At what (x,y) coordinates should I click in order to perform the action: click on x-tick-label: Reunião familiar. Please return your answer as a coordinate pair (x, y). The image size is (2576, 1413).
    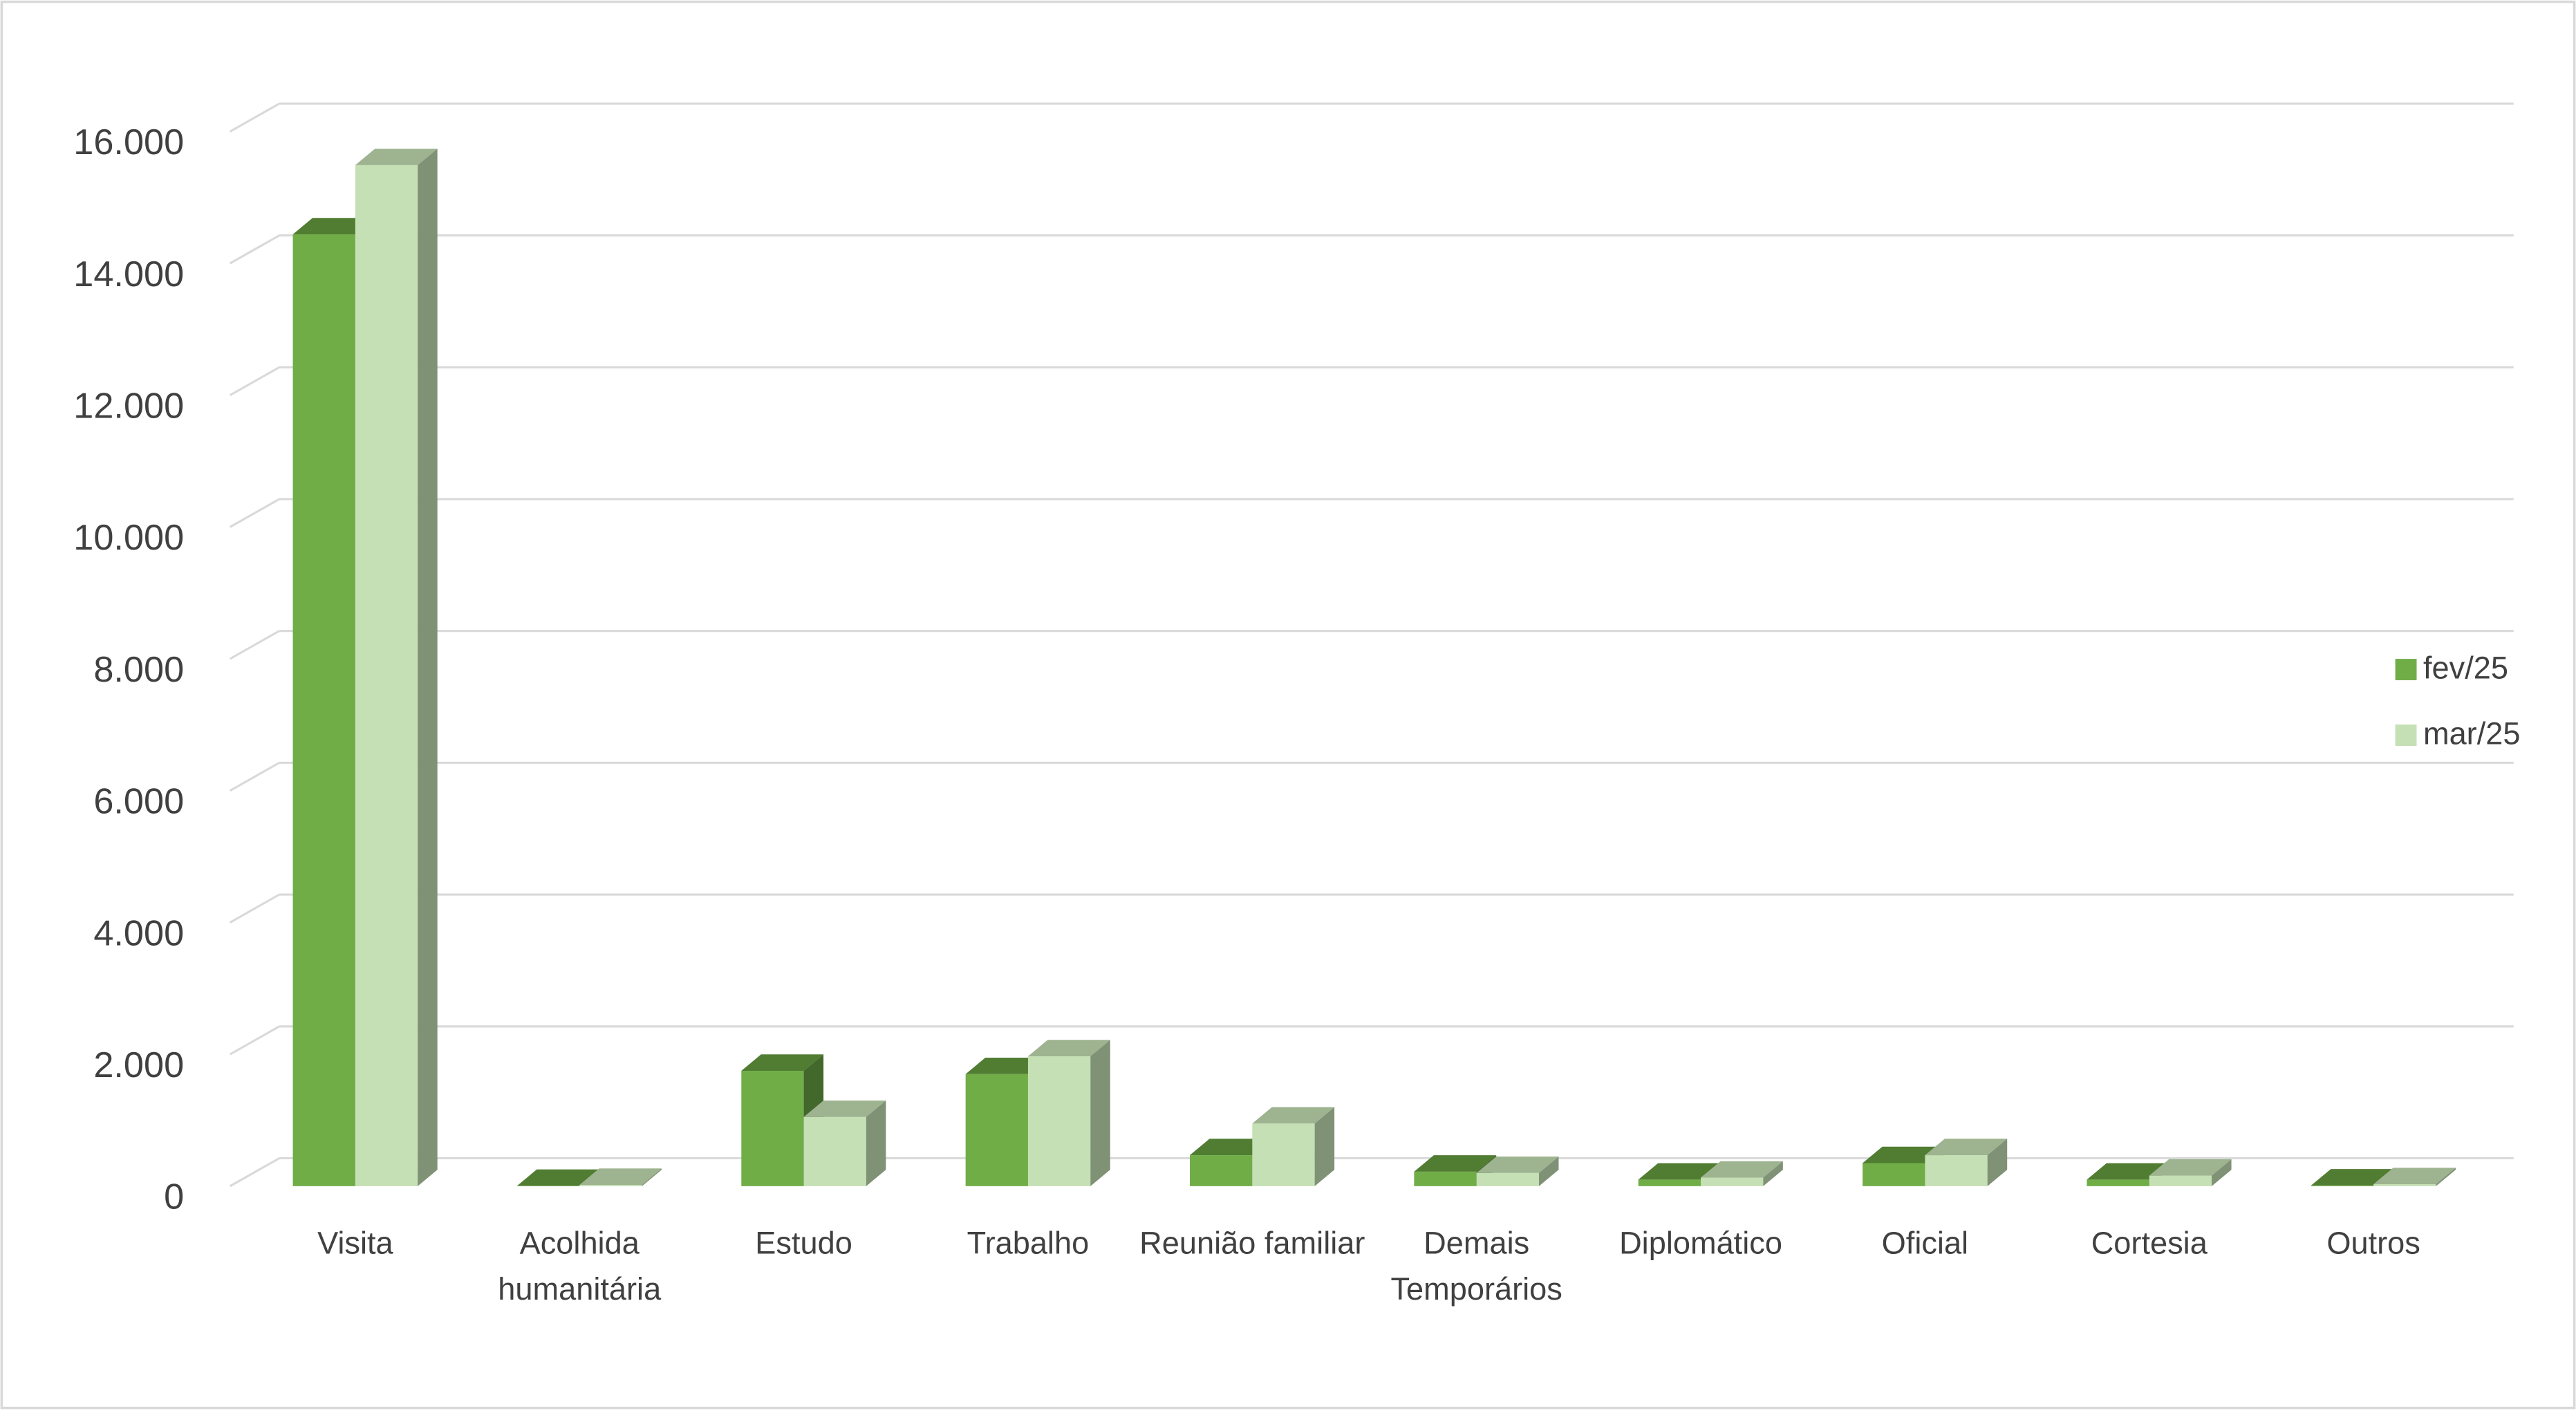
    Looking at the image, I should click on (1252, 1244).